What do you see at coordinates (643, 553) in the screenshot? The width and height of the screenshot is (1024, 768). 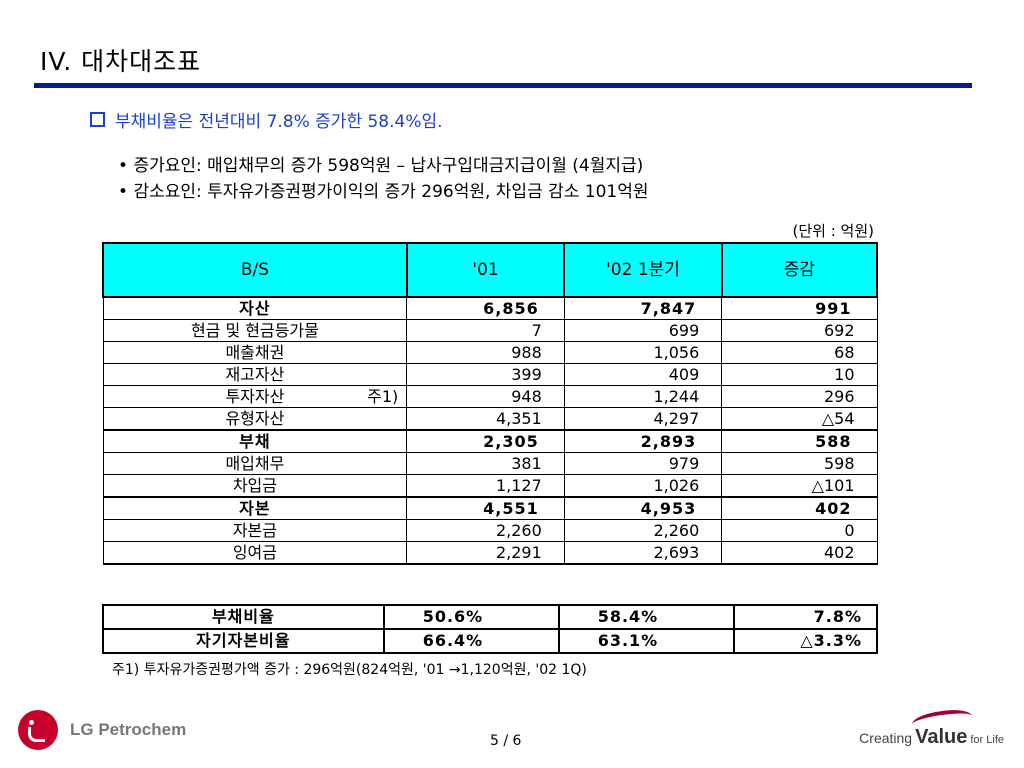 I see `value-2002q1: 2,693` at bounding box center [643, 553].